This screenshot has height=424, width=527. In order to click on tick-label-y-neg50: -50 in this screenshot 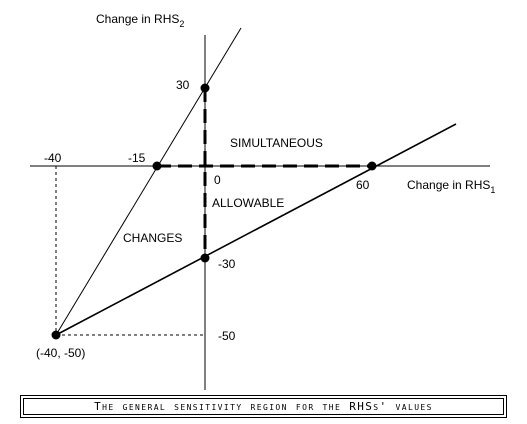, I will do `click(227, 336)`.